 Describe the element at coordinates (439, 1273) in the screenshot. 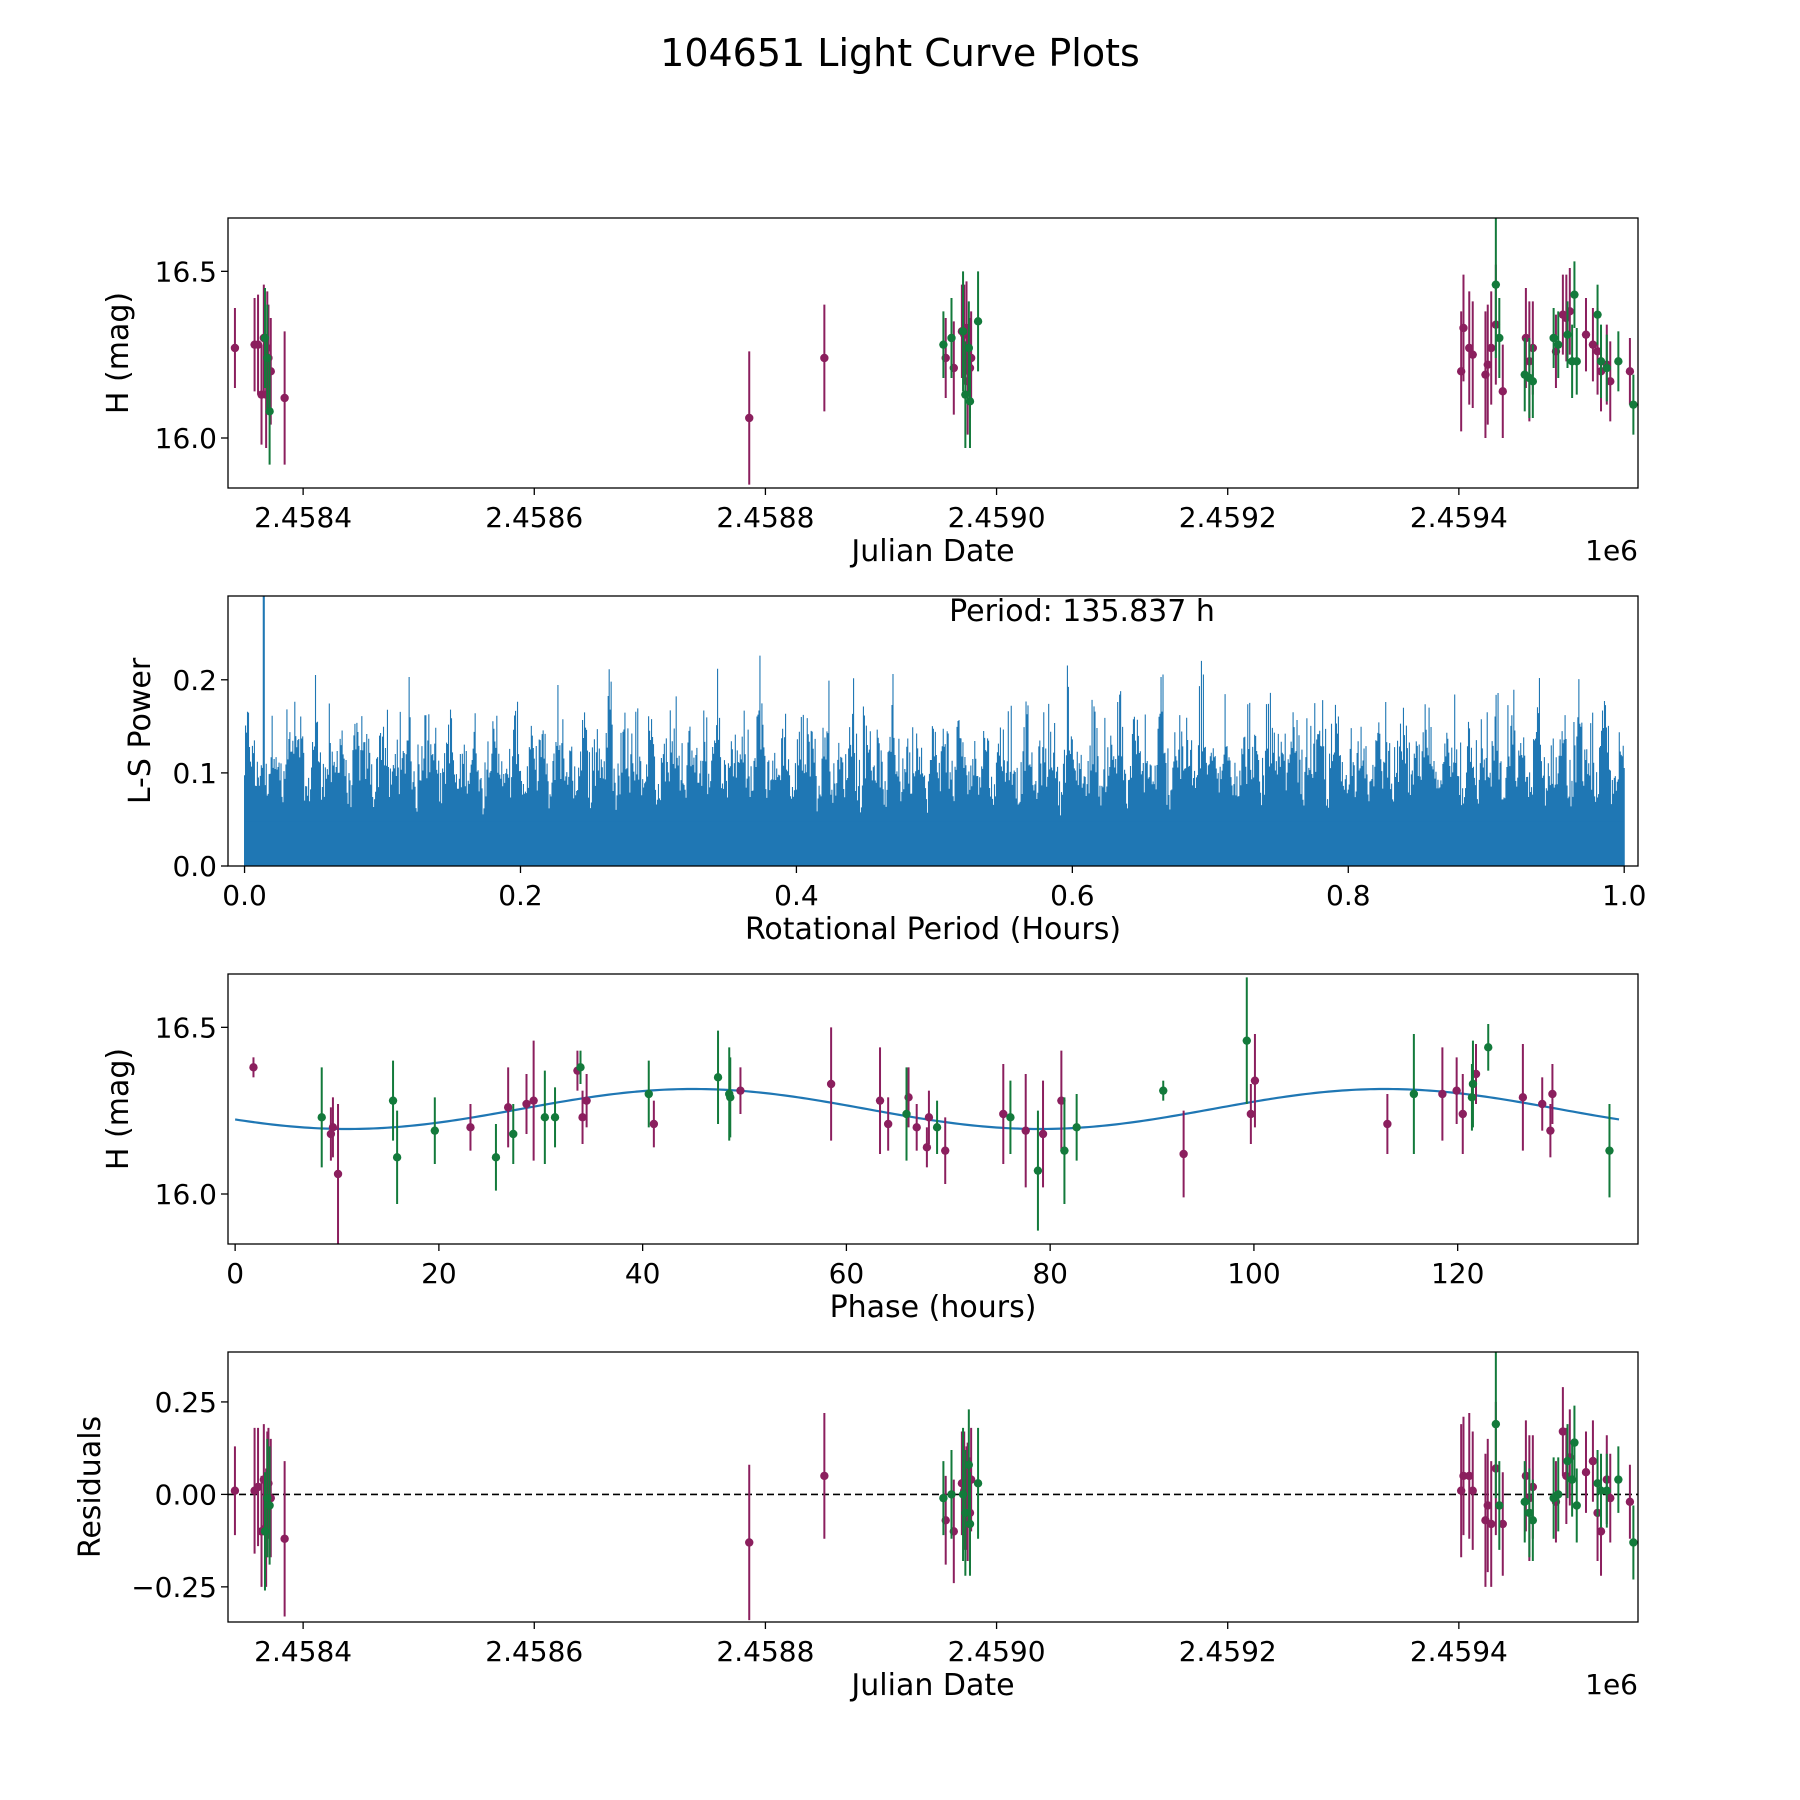

I see `x-tick-label: 20` at that location.